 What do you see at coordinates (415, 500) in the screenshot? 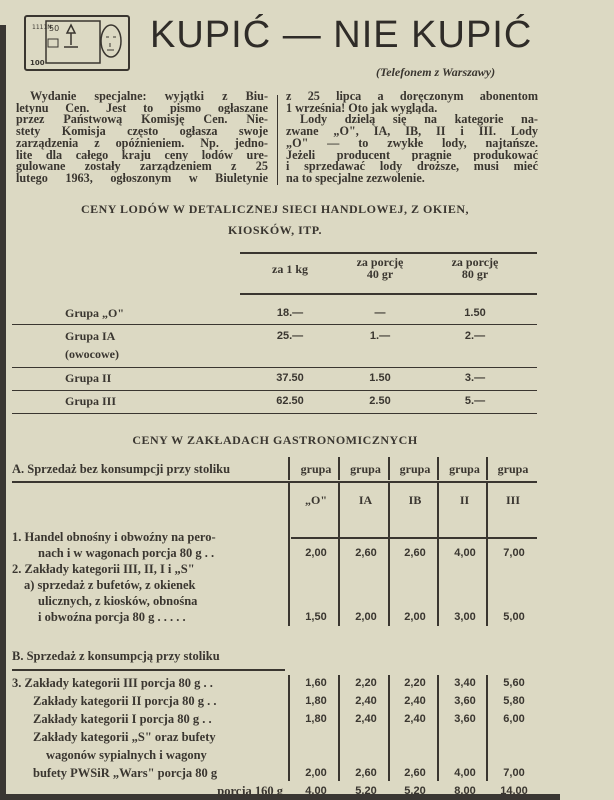
I see `group-column-code: IB` at bounding box center [415, 500].